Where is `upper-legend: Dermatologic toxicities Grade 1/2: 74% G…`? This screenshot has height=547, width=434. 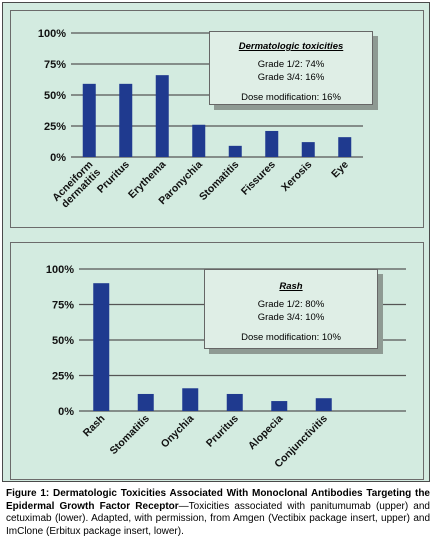 upper-legend: Dermatologic toxicities Grade 1/2: 74% G… is located at coordinates (291, 68).